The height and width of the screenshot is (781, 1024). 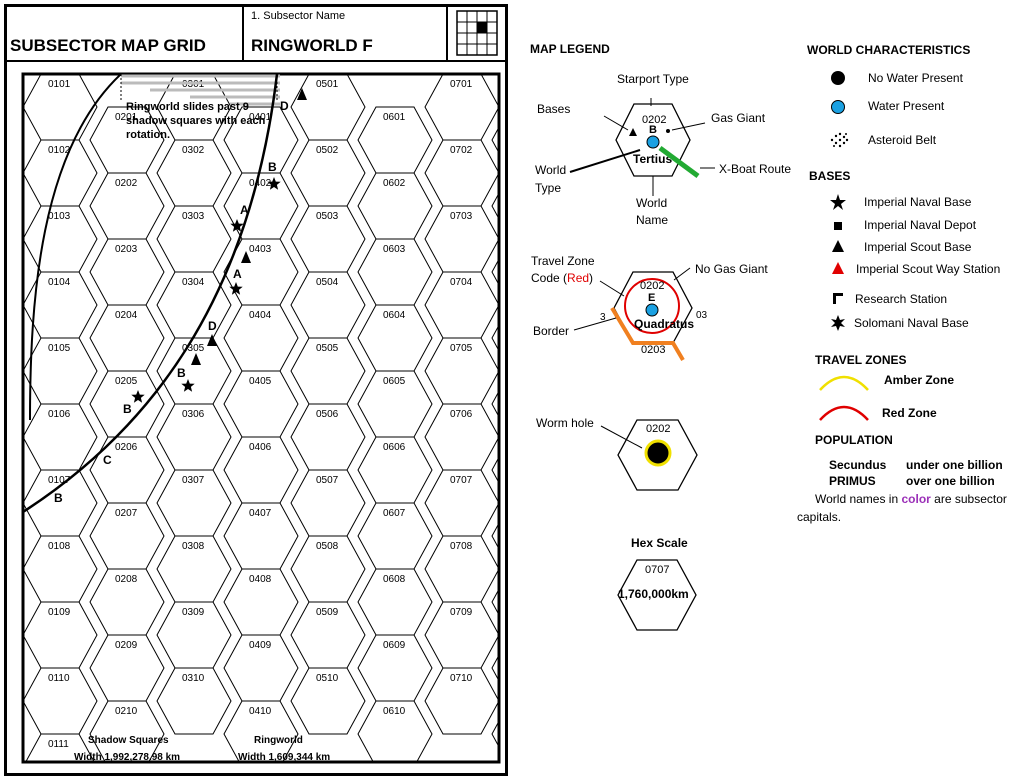 I want to click on ringworld-title: Ringworld, so click(x=278, y=740).